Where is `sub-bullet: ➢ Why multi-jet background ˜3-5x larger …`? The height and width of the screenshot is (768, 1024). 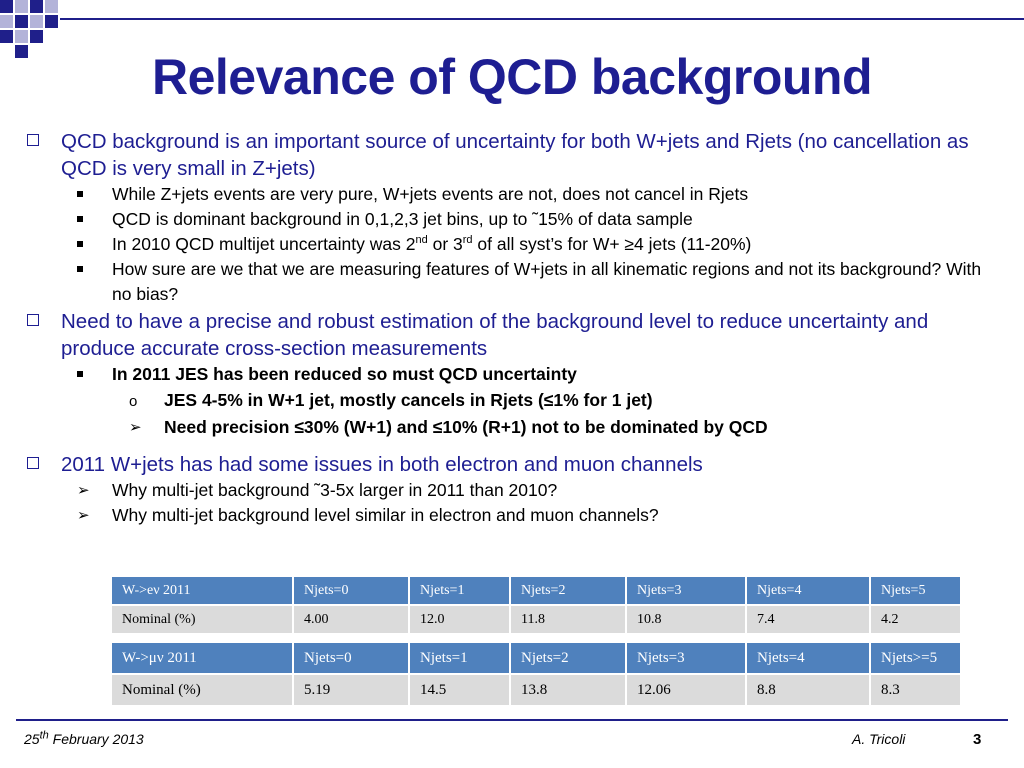 sub-bullet: ➢ Why multi-jet background ˜3-5x larger … is located at coordinates (512, 490).